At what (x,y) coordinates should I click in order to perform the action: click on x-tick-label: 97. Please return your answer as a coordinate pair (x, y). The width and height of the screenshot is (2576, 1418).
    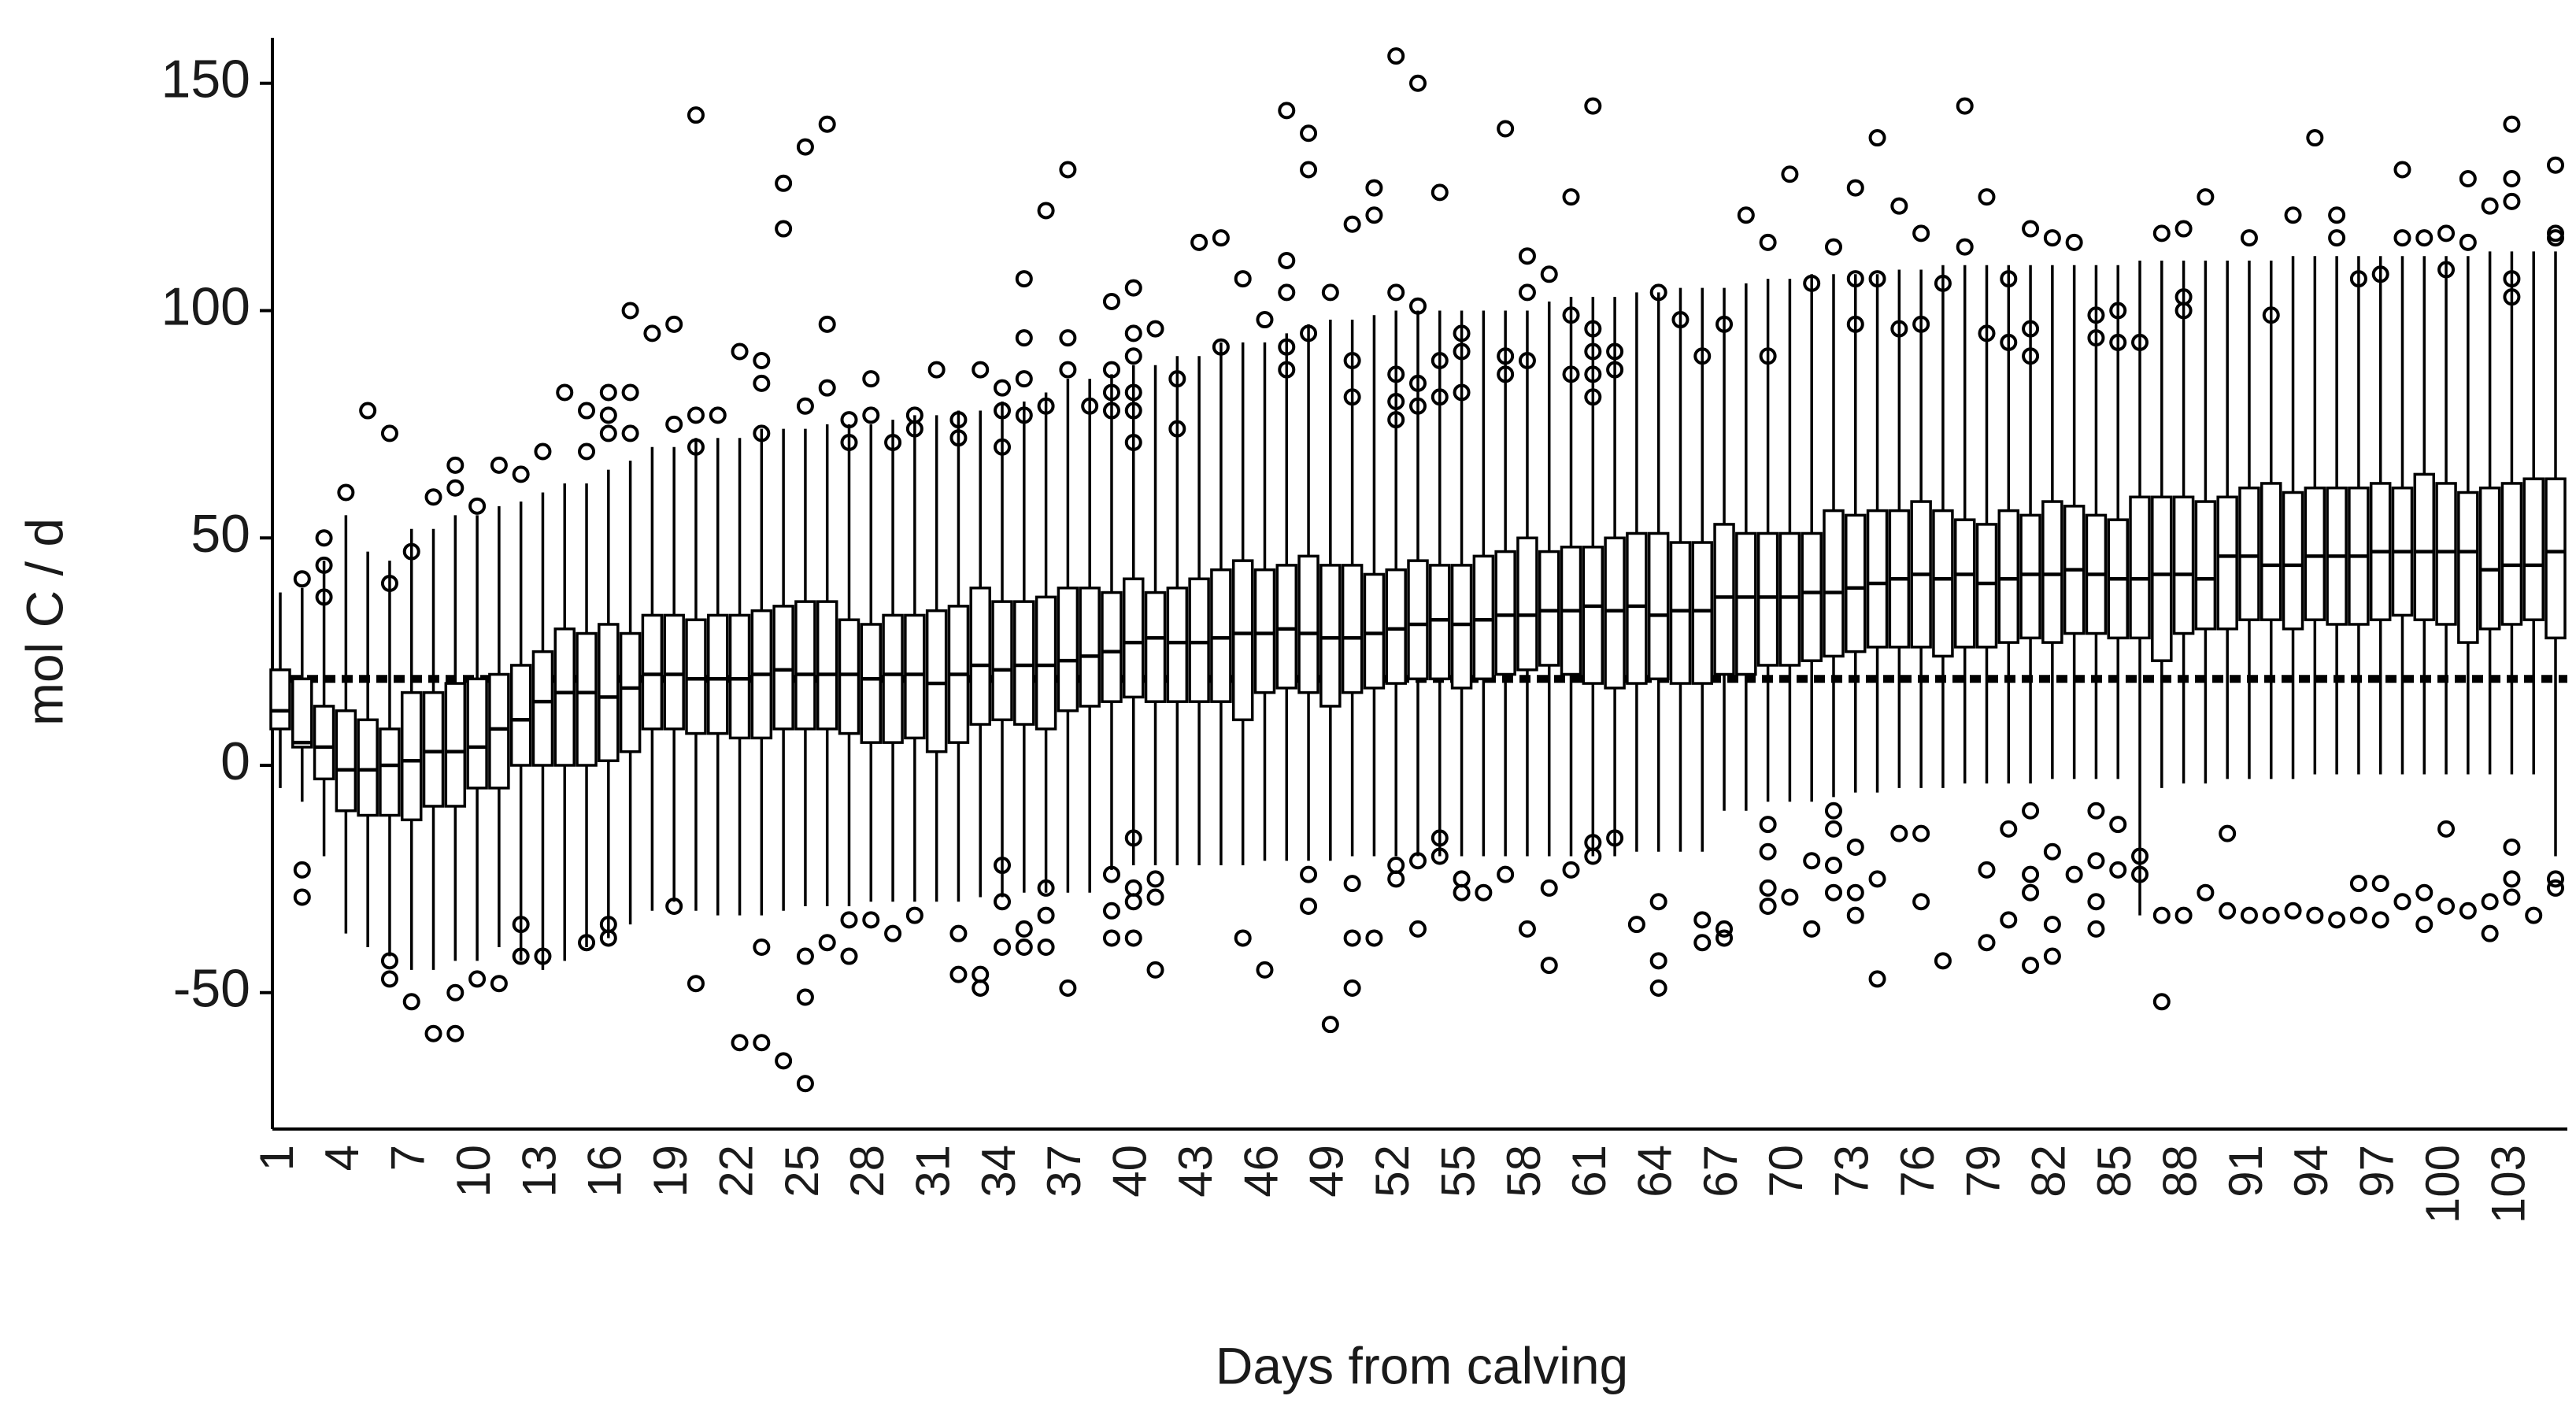
    Looking at the image, I should click on (2377, 1171).